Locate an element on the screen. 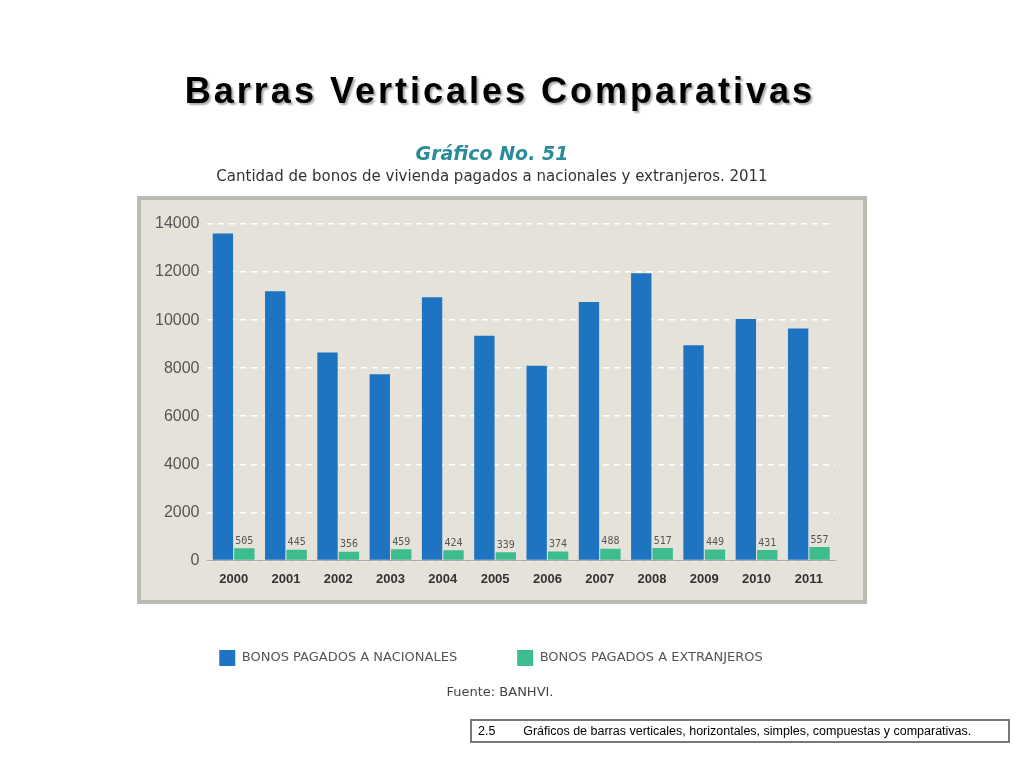 The image size is (1024, 768). x-tick-label: 2009 is located at coordinates (704, 578).